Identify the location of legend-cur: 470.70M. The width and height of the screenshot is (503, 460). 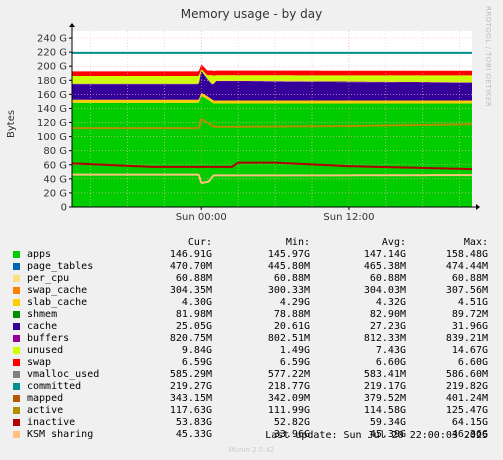
(190, 266).